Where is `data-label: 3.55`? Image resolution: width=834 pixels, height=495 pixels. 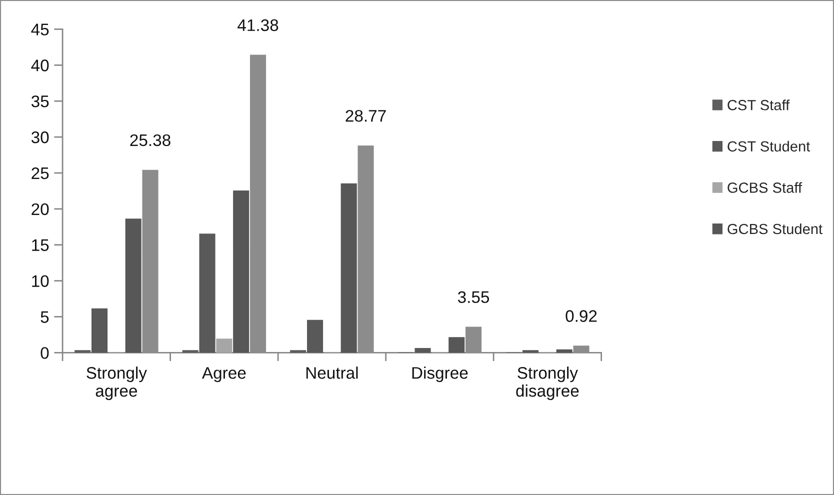 data-label: 3.55 is located at coordinates (474, 297).